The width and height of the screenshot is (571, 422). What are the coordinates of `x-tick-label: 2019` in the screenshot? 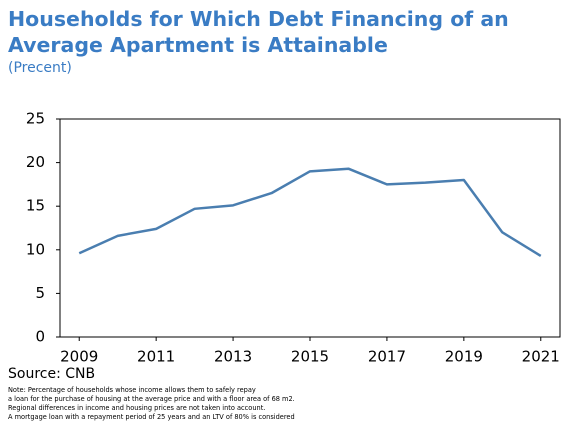 It's located at (464, 357).